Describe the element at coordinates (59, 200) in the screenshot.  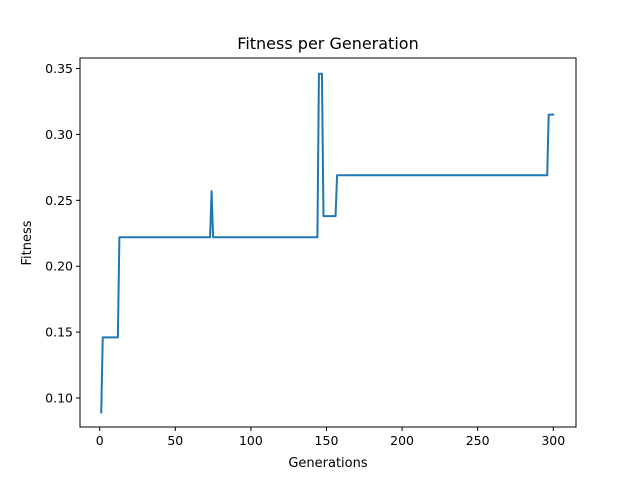
I see `y-tick-label: 0.25` at that location.